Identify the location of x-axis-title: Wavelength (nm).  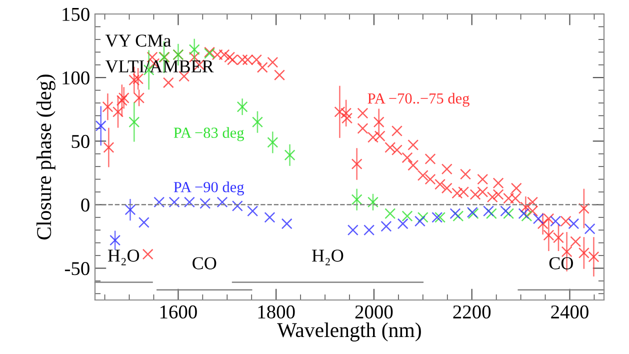
(349, 332).